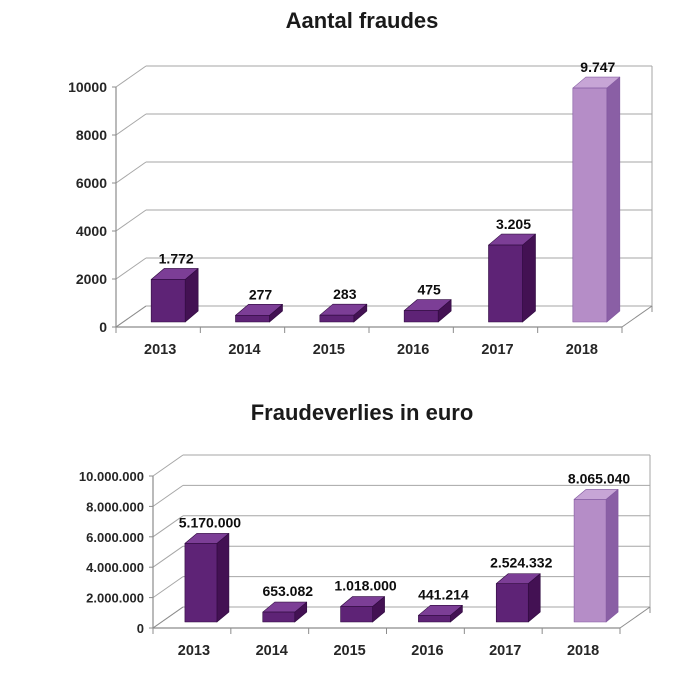 The height and width of the screenshot is (674, 700). I want to click on bar-2018-chart1, so click(596, 556).